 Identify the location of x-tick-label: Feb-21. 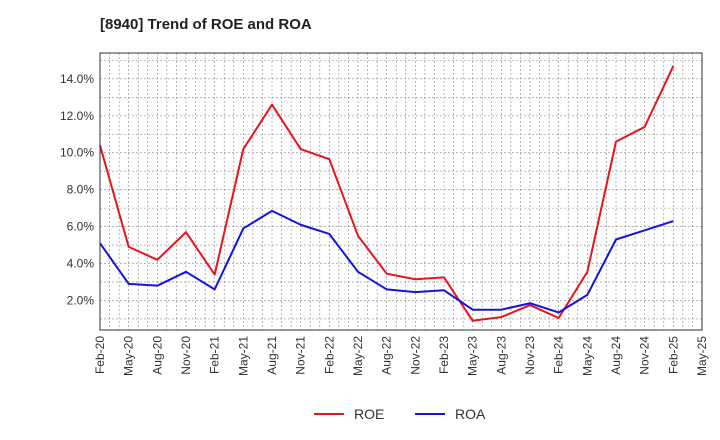
(215, 355).